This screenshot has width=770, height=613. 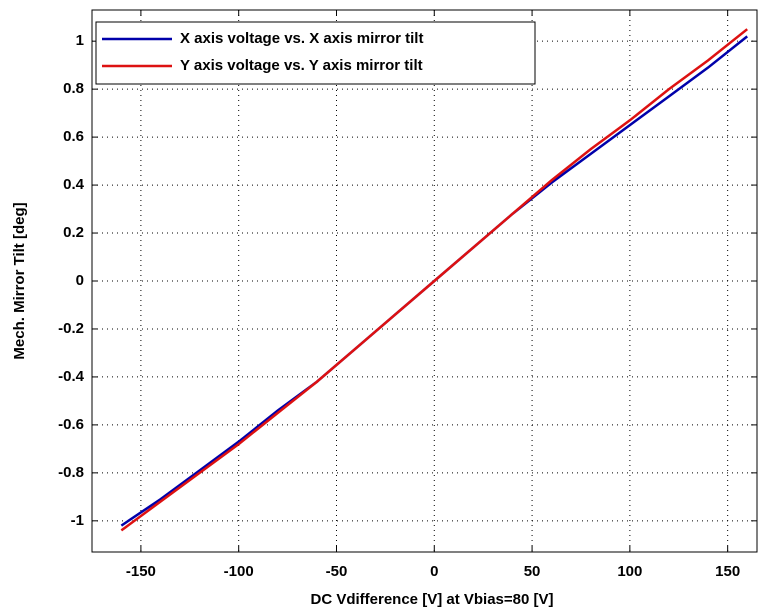 I want to click on x-axis-label: DC Vdifference [V] at Vbias=80 [V], so click(x=432, y=599).